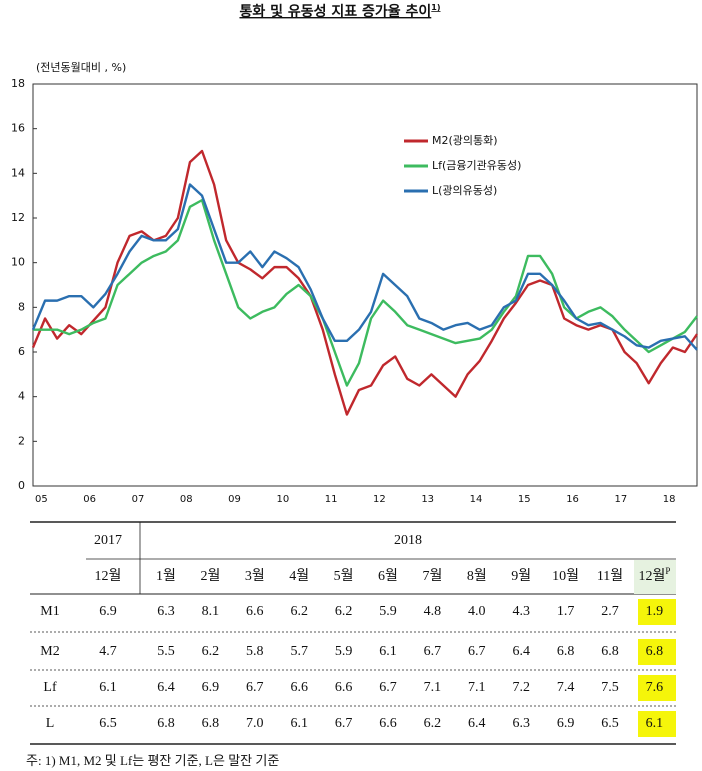 Image resolution: width=702 pixels, height=771 pixels. Describe the element at coordinates (166, 651) in the screenshot. I see `table-value: 5.5` at that location.